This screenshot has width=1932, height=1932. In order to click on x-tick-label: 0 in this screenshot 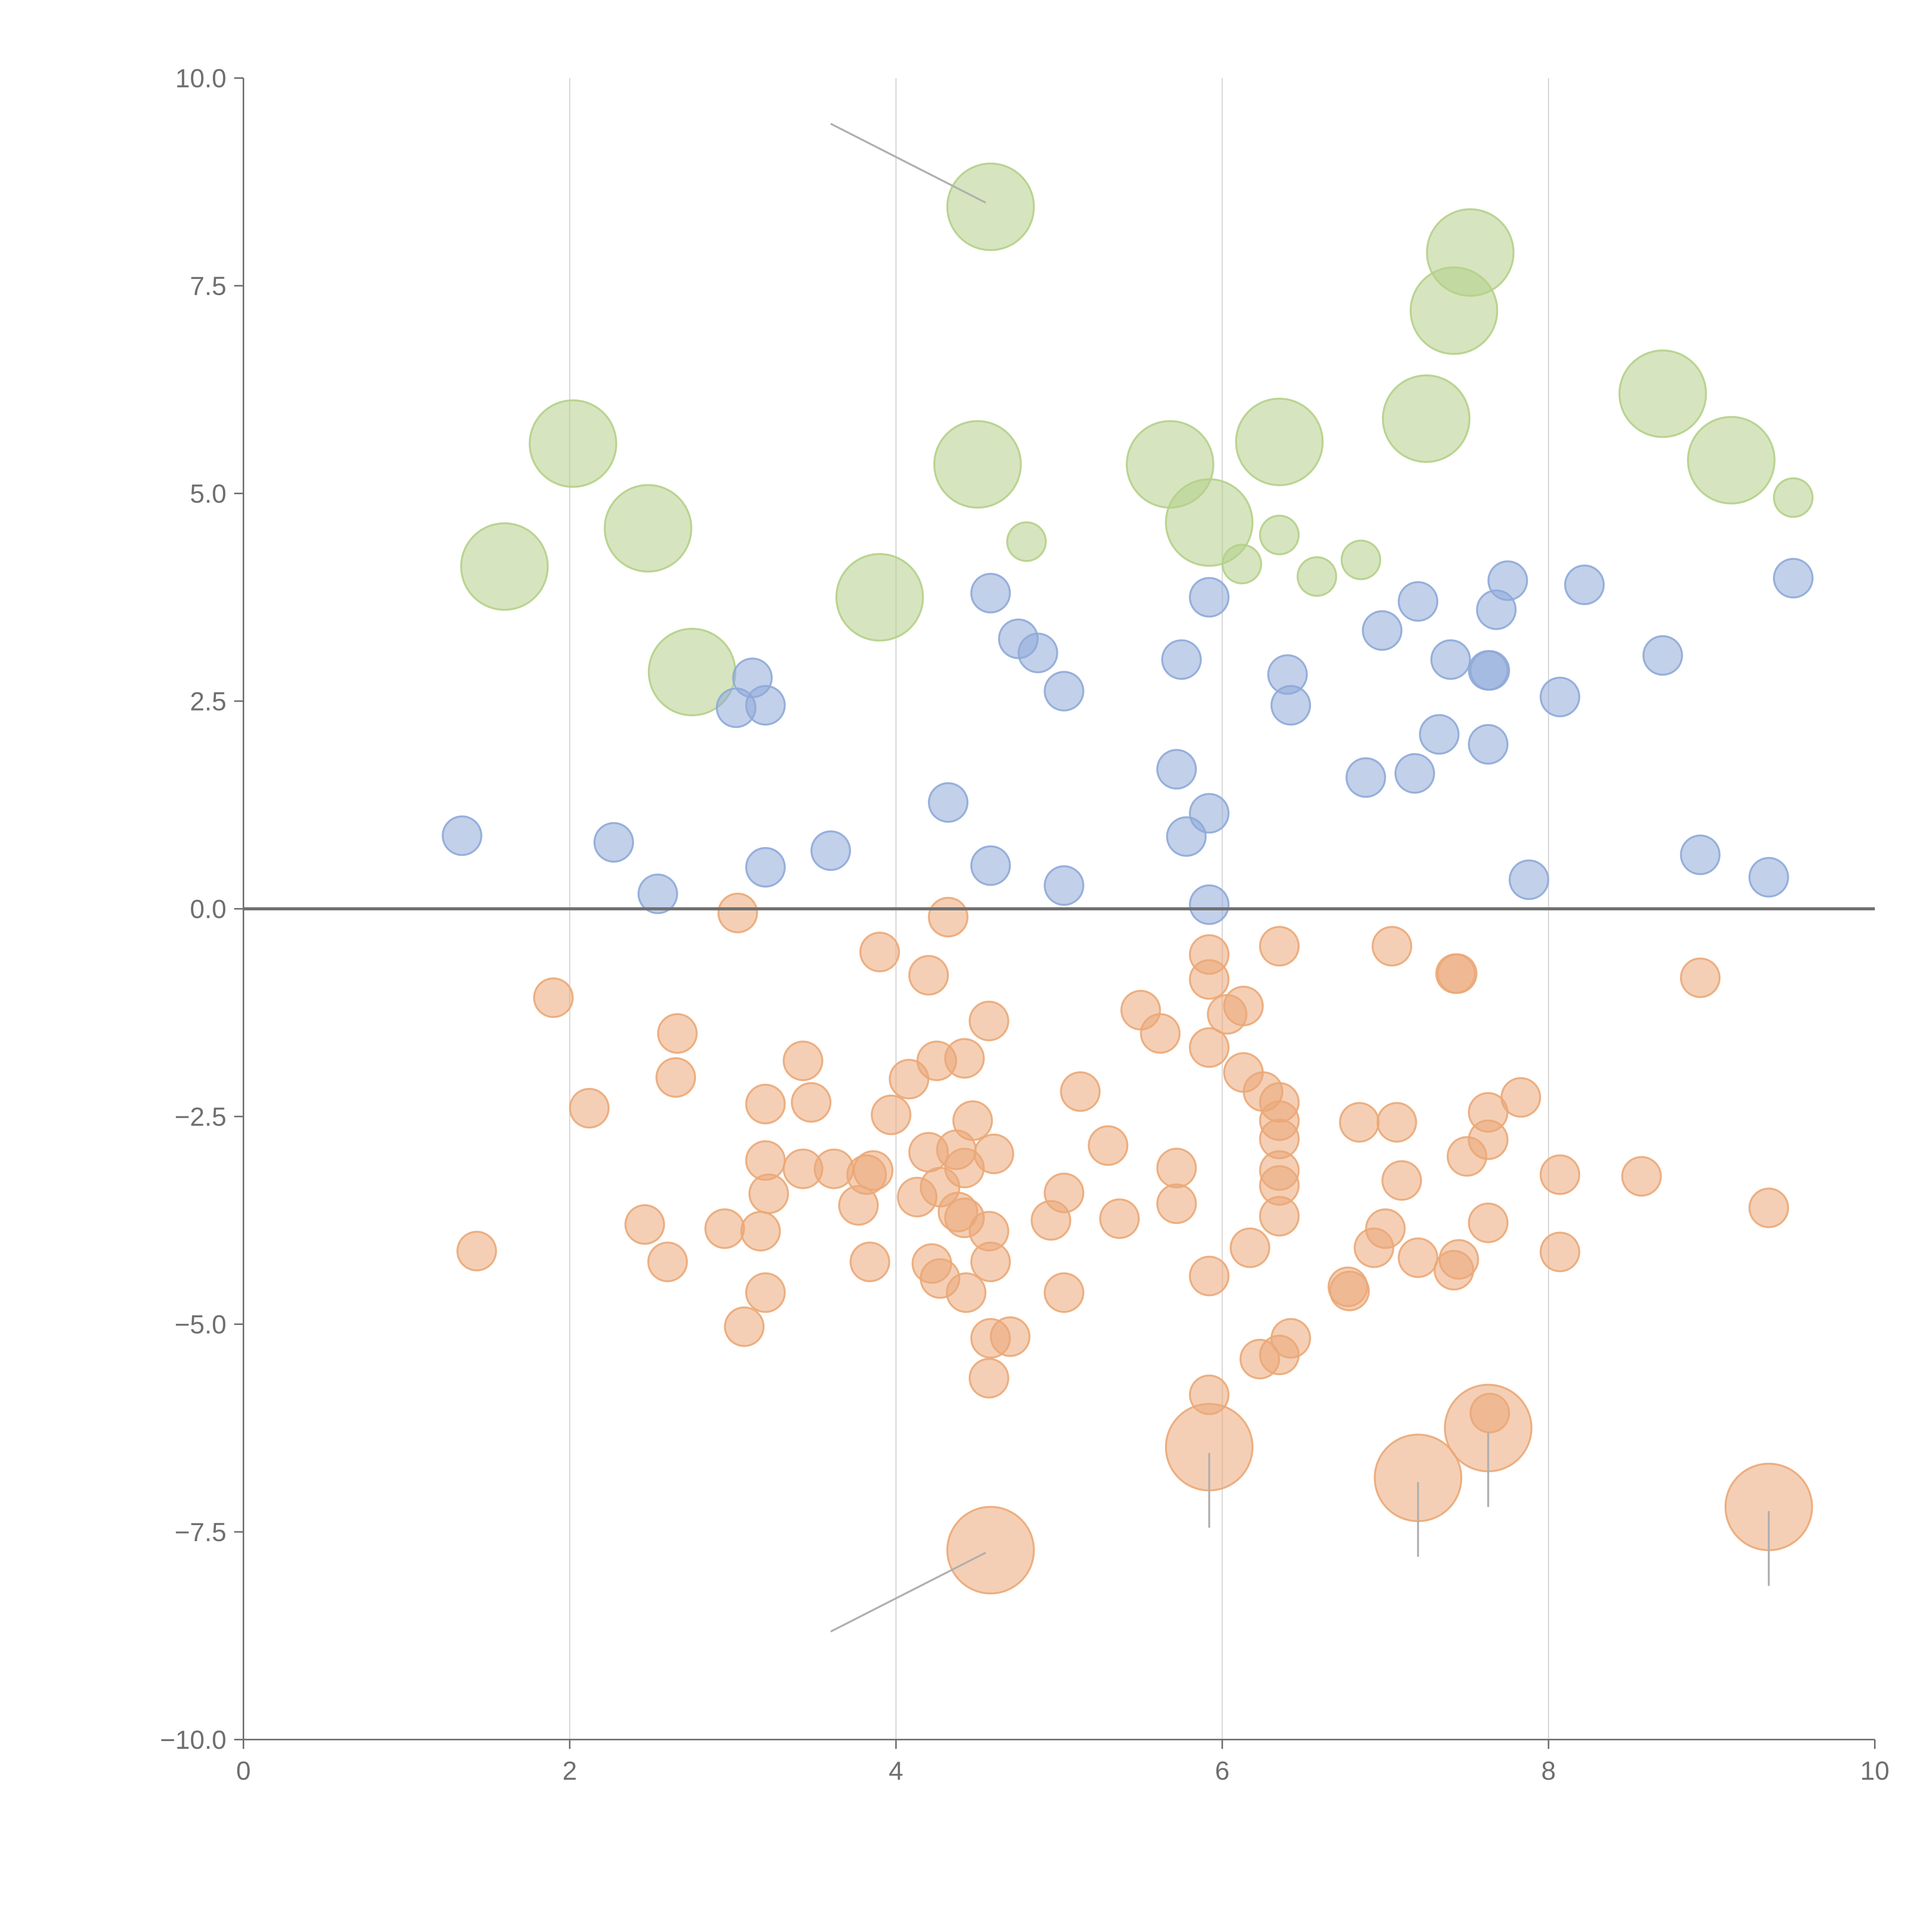, I will do `click(244, 1771)`.